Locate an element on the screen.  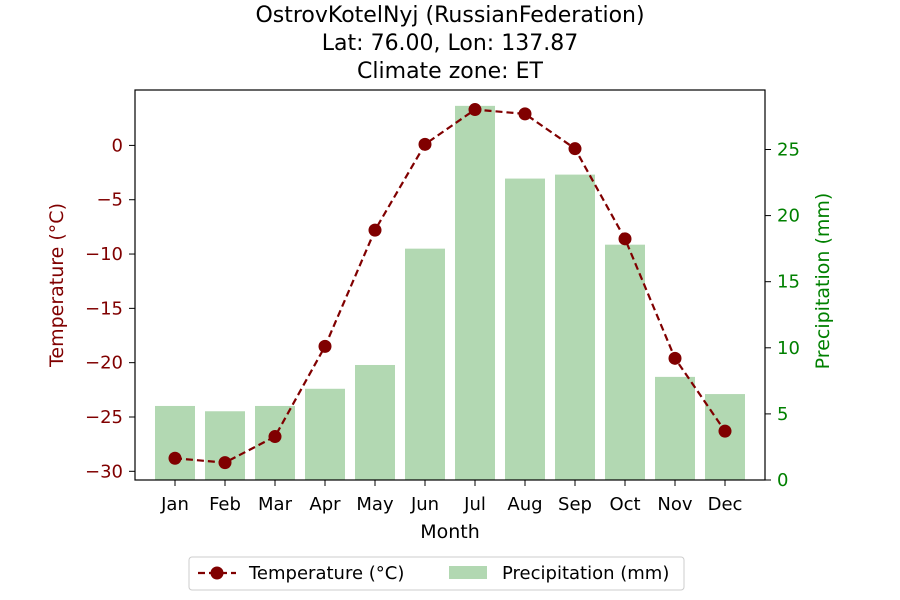
temperature-point-mar is located at coordinates (275, 437).